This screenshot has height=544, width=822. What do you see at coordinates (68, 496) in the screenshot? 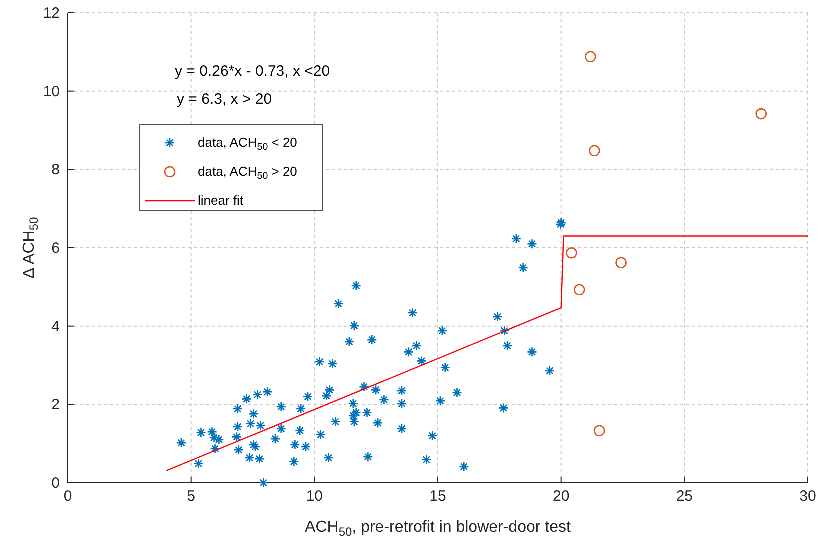
I see `x-tick-label: 0` at bounding box center [68, 496].